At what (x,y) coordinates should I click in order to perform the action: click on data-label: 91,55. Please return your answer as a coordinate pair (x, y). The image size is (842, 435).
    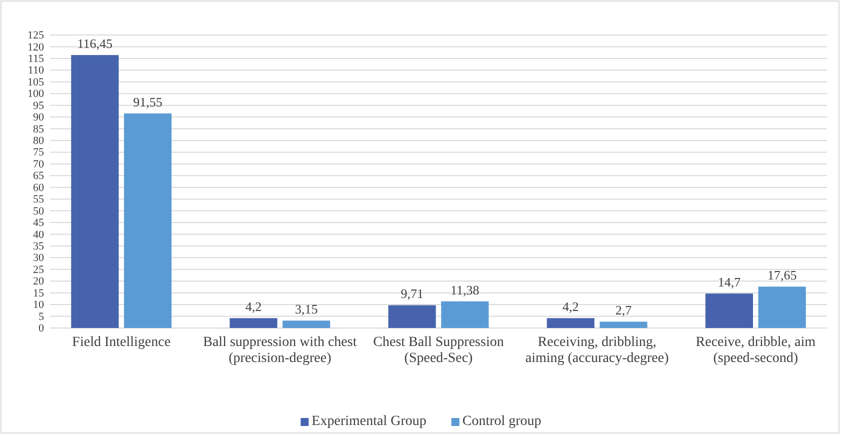
    Looking at the image, I should click on (147, 102).